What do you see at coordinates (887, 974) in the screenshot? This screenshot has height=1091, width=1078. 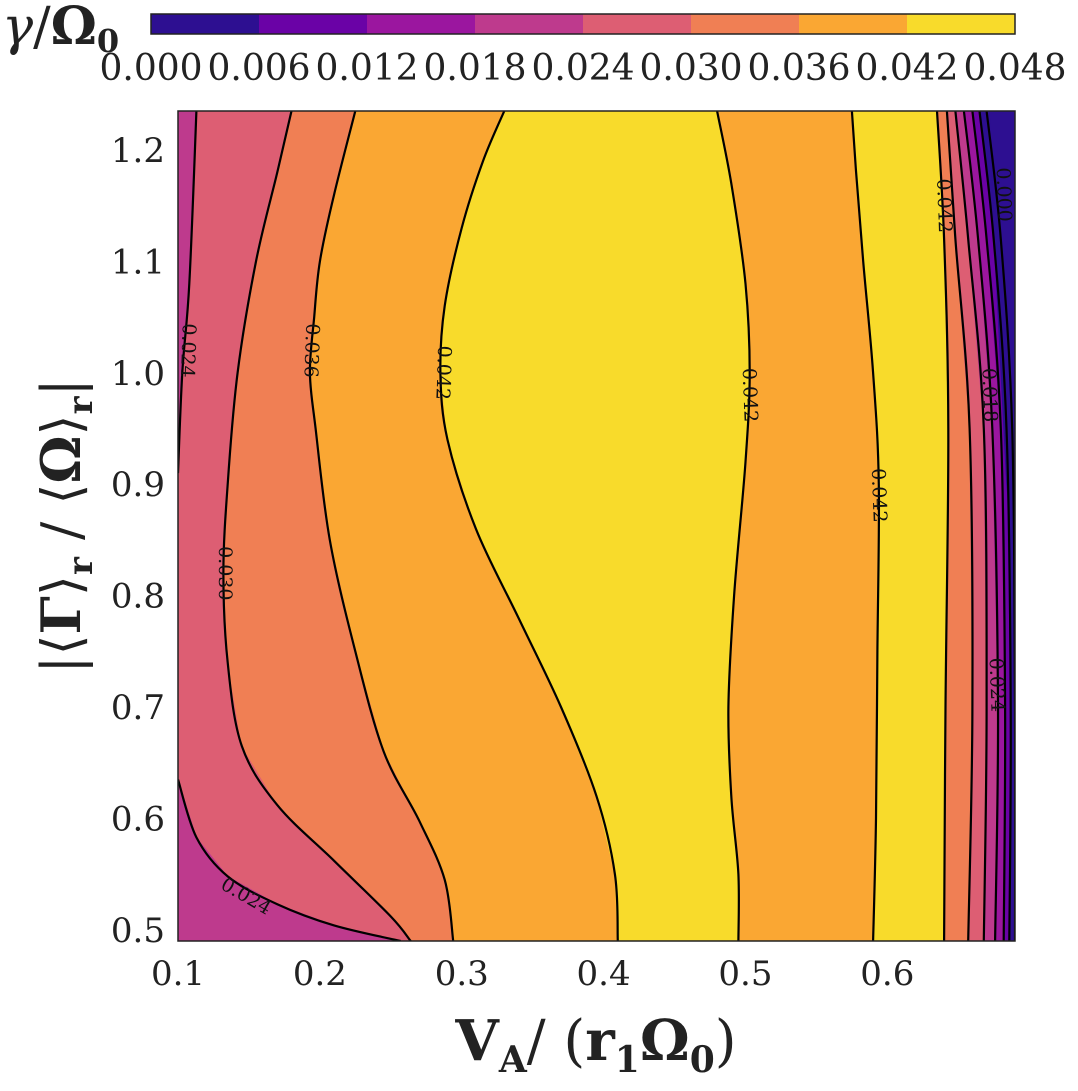 I see `x-tick-label: 0.6` at bounding box center [887, 974].